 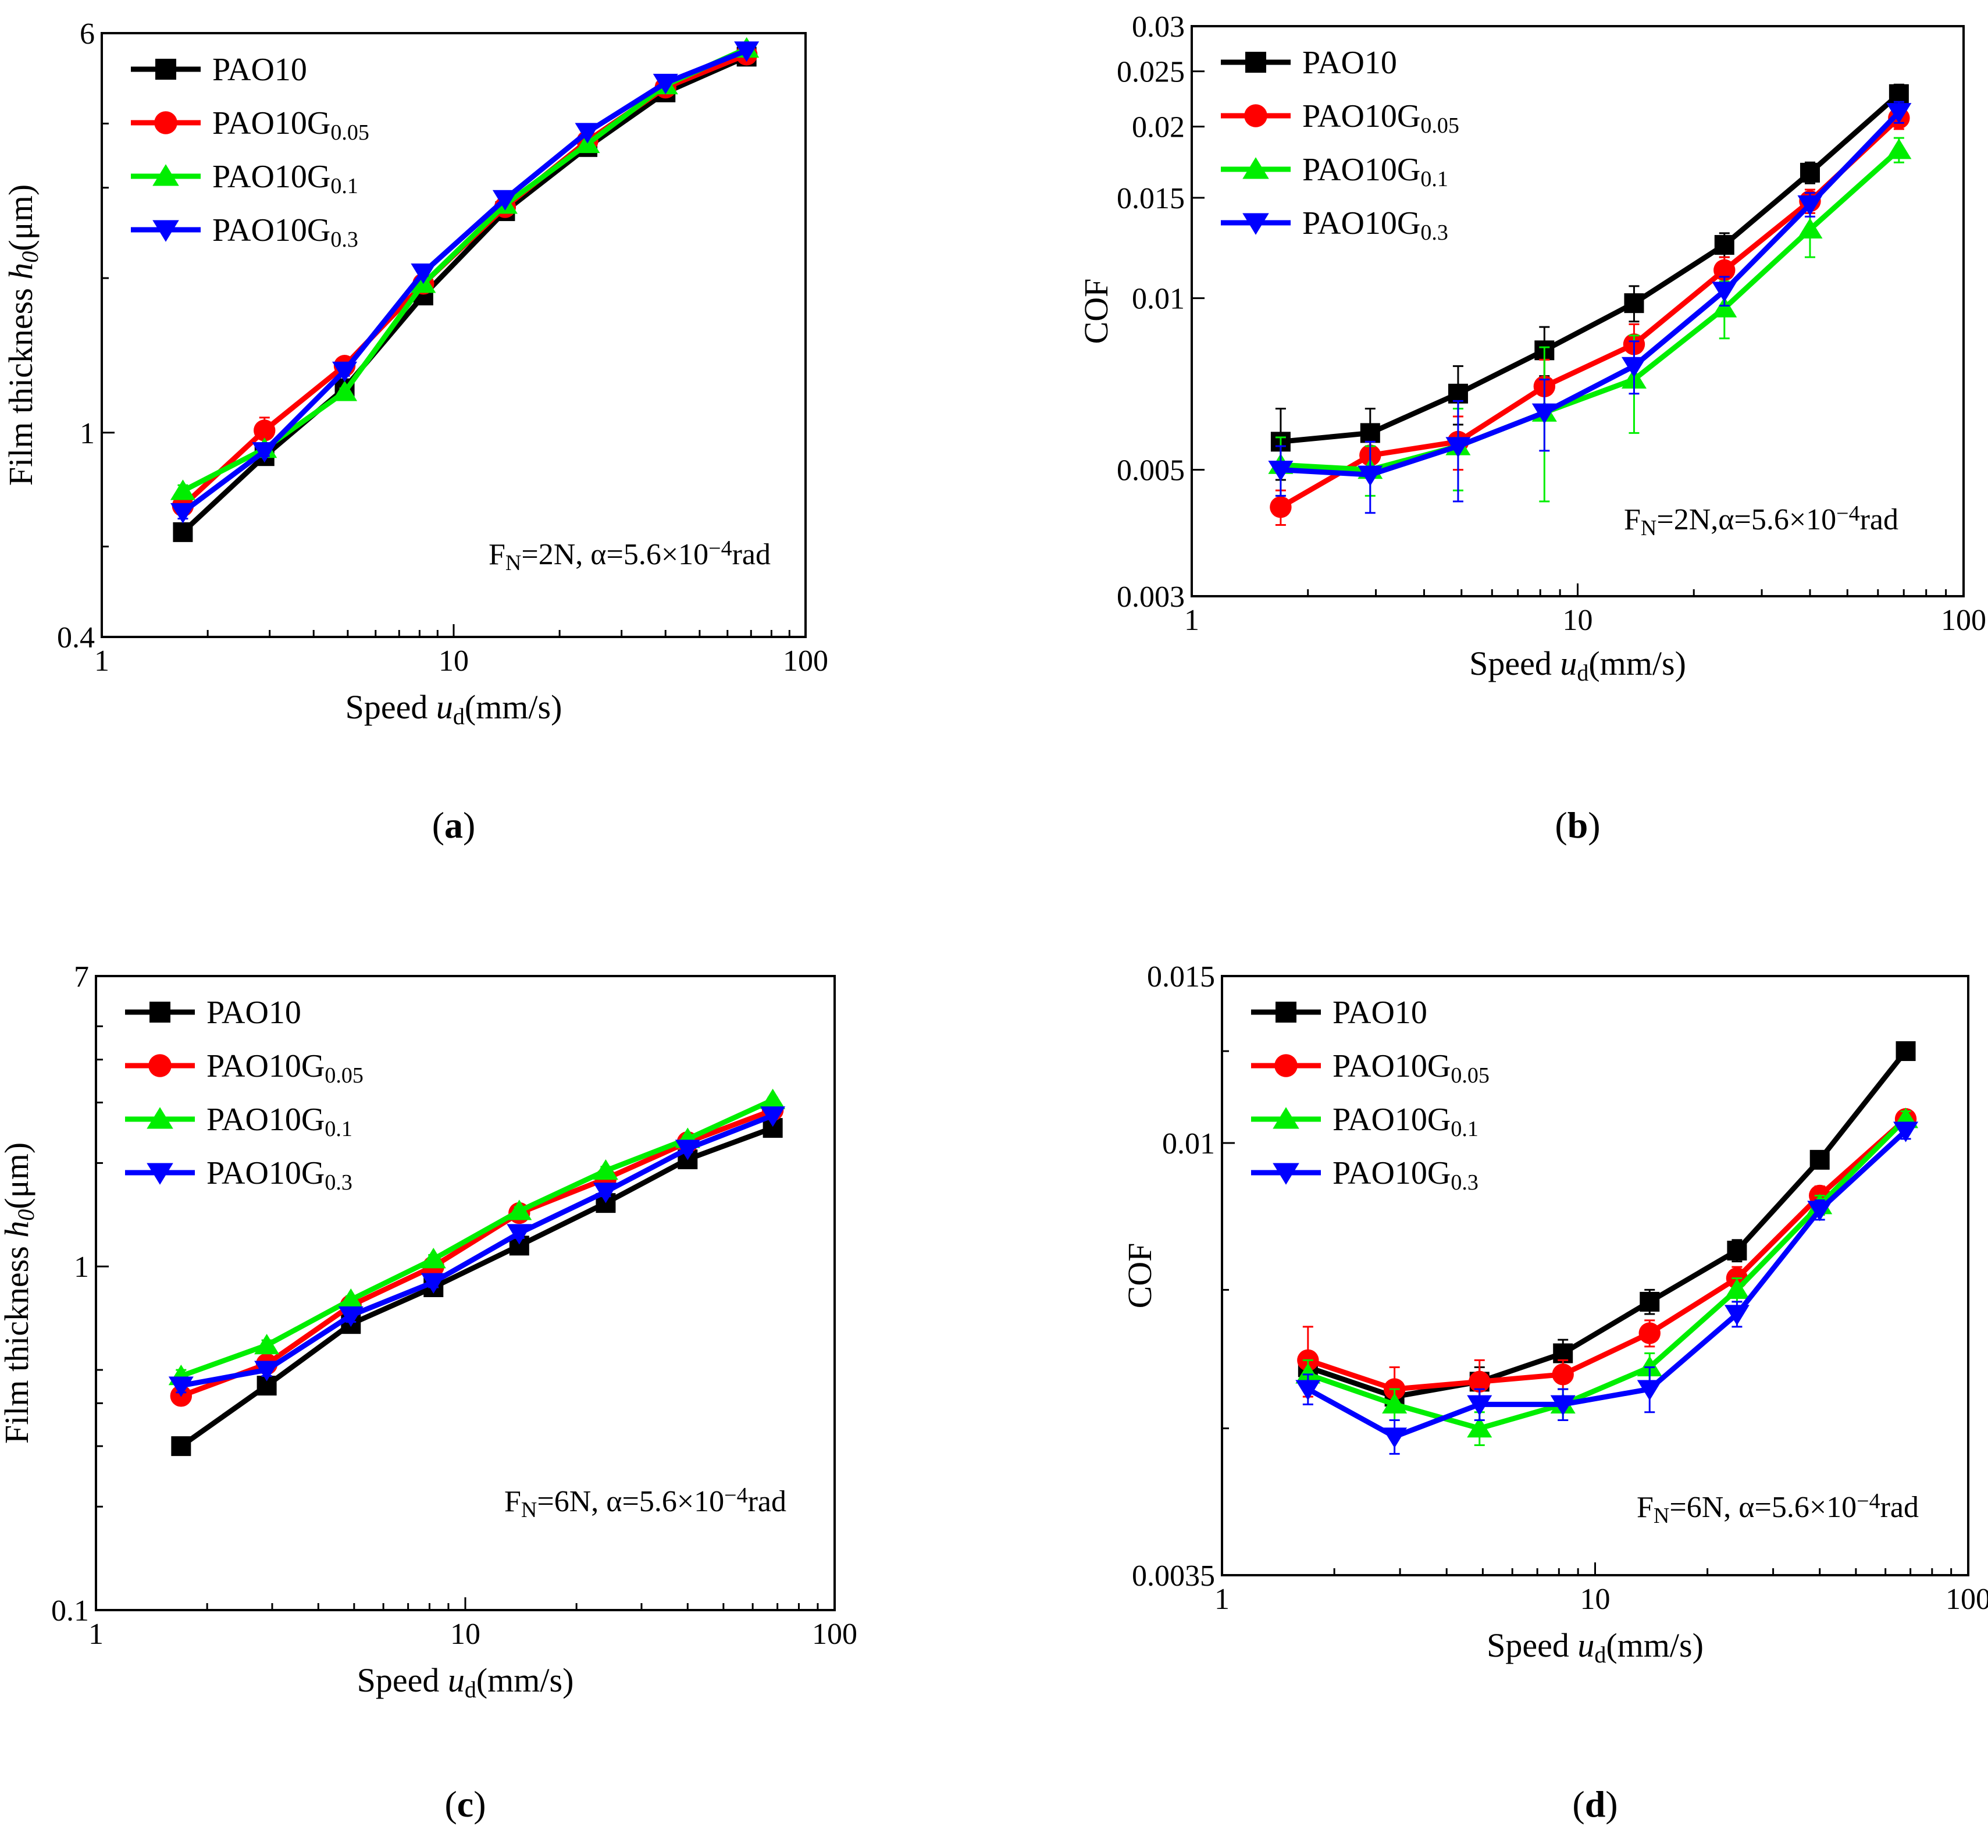 I want to click on annot-sup: −4, so click(x=735, y=1495).